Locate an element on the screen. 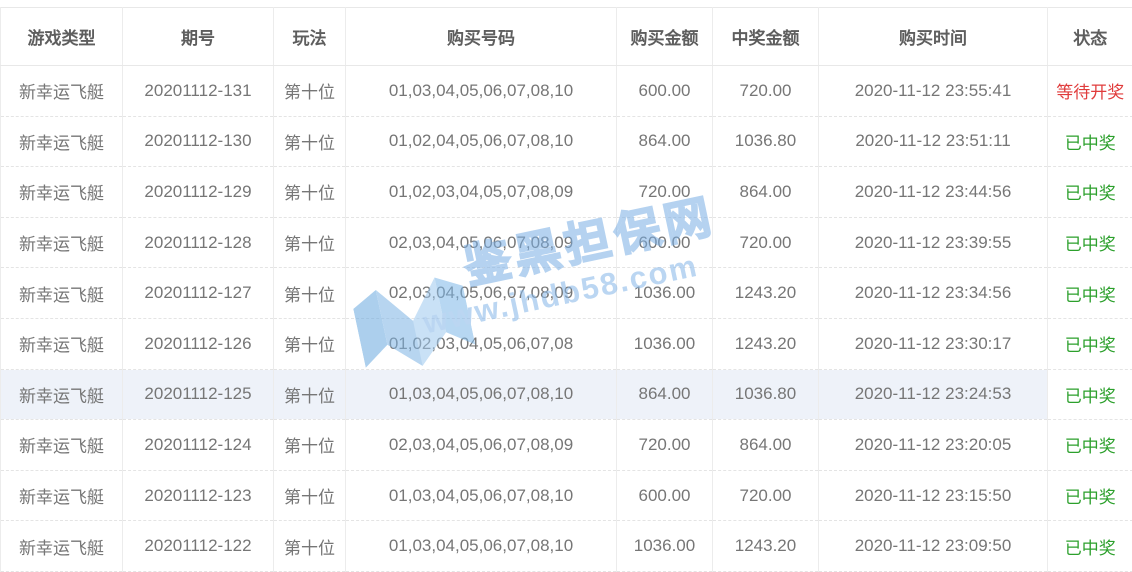  cell-status: 等待开奖 is located at coordinates (1090, 91).